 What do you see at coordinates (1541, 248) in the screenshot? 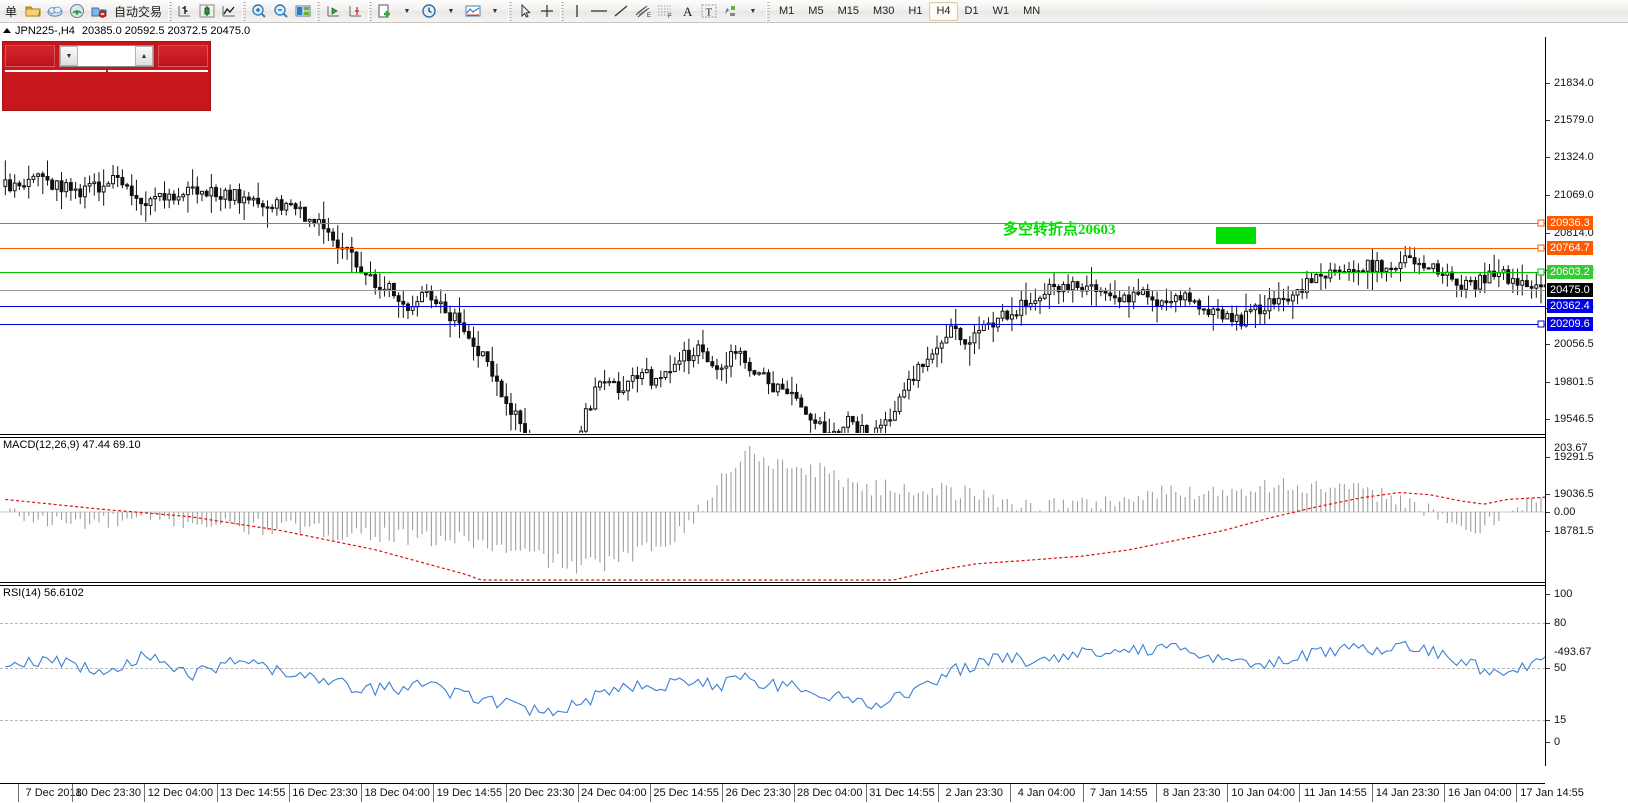
I see `resistance-line-2-handle` at bounding box center [1541, 248].